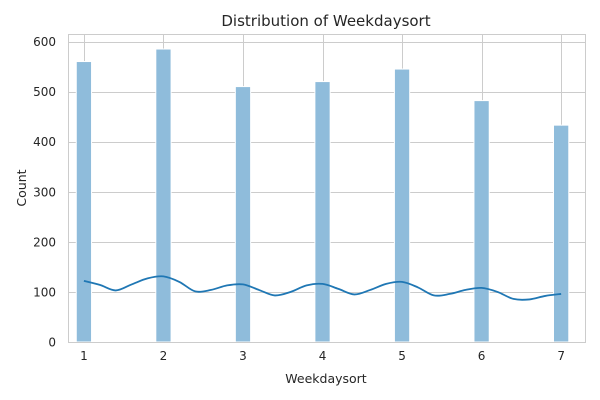 The image size is (600, 400). What do you see at coordinates (44, 142) in the screenshot?
I see `y-tick-label: 400` at bounding box center [44, 142].